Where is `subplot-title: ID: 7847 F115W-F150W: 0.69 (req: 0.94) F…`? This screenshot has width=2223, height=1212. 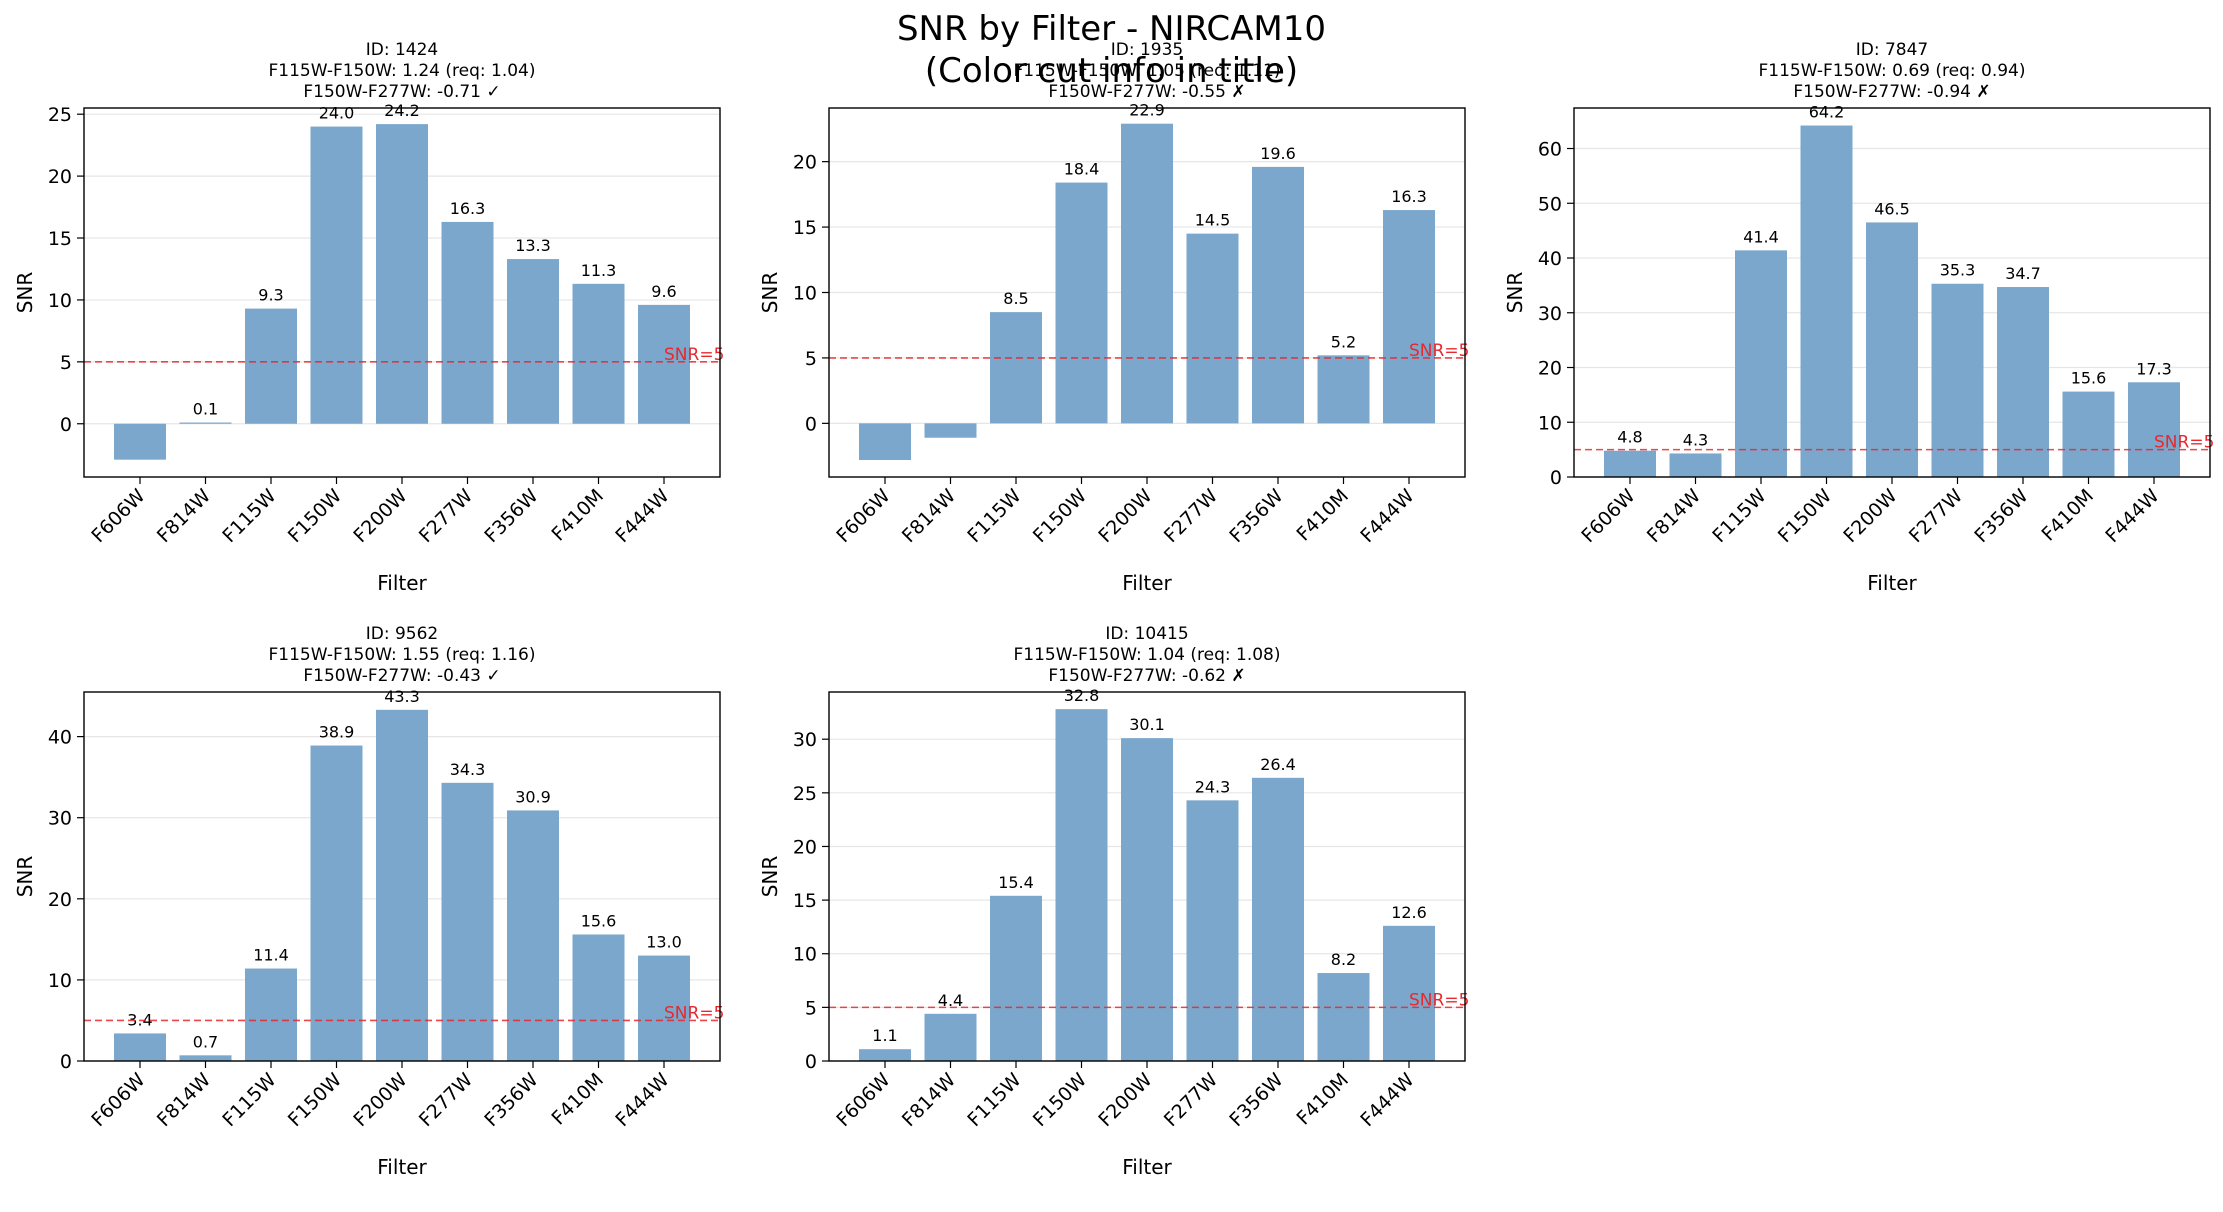
subplot-title: ID: 7847 F115W-F150W: 0.69 (req: 0.94) F… is located at coordinates (1892, 71).